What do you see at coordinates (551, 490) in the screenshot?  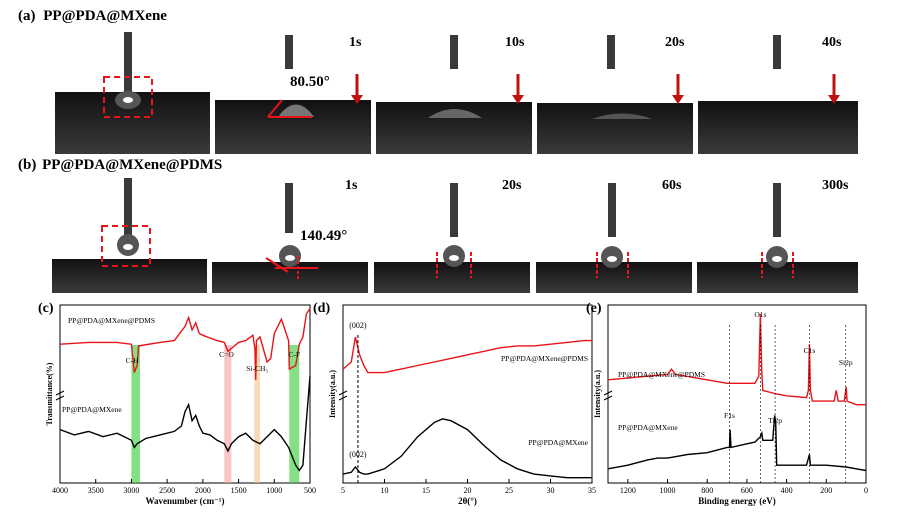 I see `x-tick-label: 30` at bounding box center [551, 490].